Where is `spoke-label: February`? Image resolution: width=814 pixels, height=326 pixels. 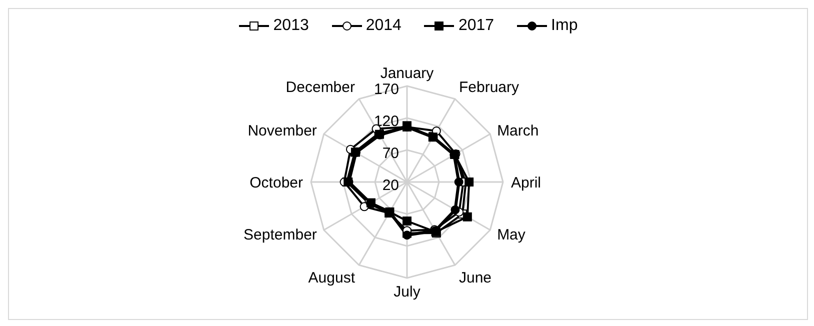
spoke-label: February is located at coordinates (489, 87).